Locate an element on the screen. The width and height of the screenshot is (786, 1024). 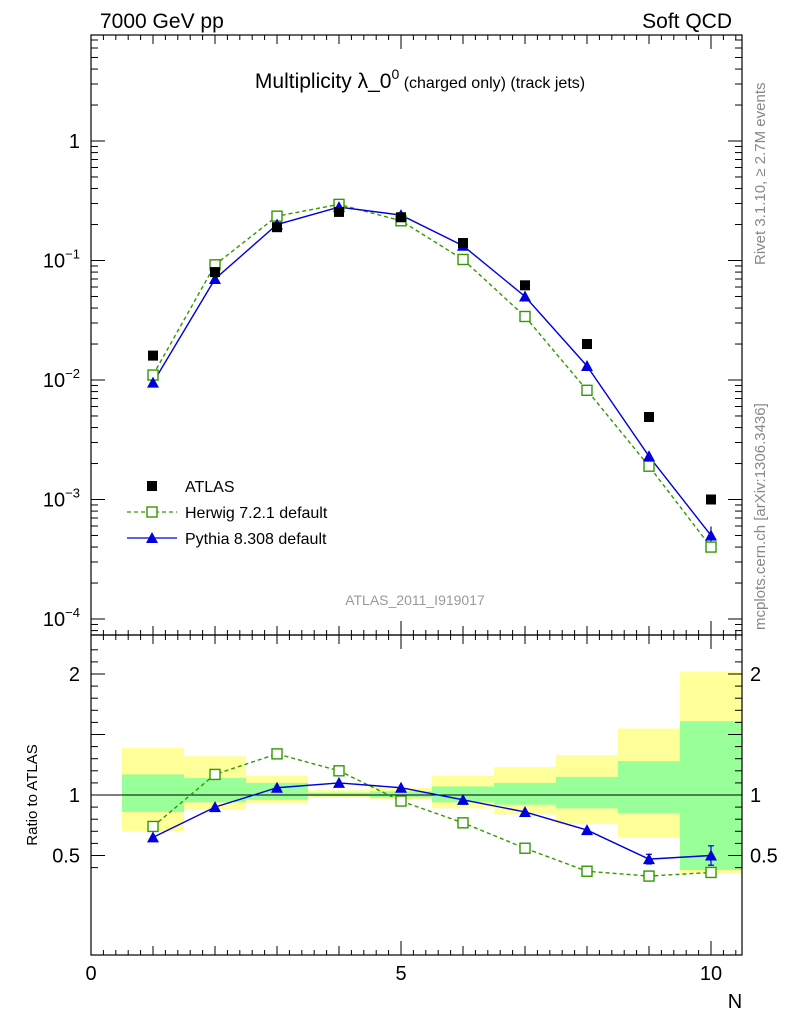
x-tick-label: 5 is located at coordinates (400, 974).